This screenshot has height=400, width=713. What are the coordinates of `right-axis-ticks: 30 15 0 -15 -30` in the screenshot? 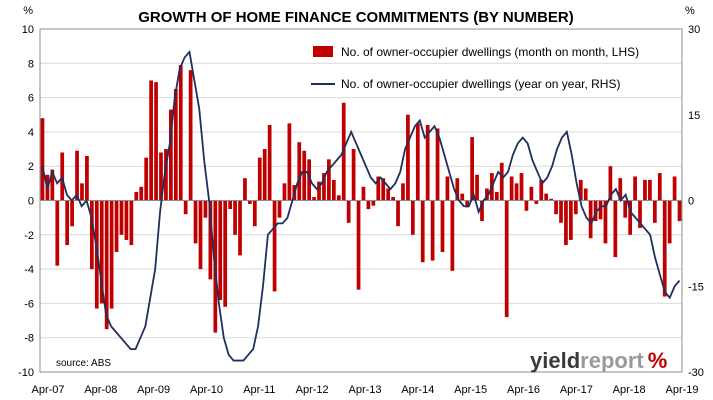 It's located at (696, 201).